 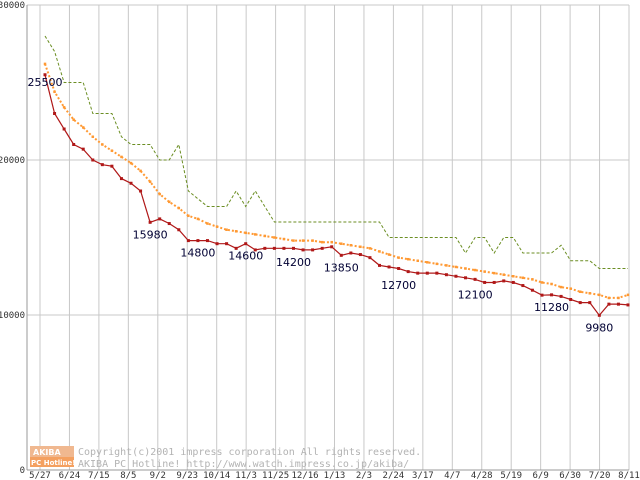 I want to click on x-tick-label: 4/7, so click(x=452, y=475).